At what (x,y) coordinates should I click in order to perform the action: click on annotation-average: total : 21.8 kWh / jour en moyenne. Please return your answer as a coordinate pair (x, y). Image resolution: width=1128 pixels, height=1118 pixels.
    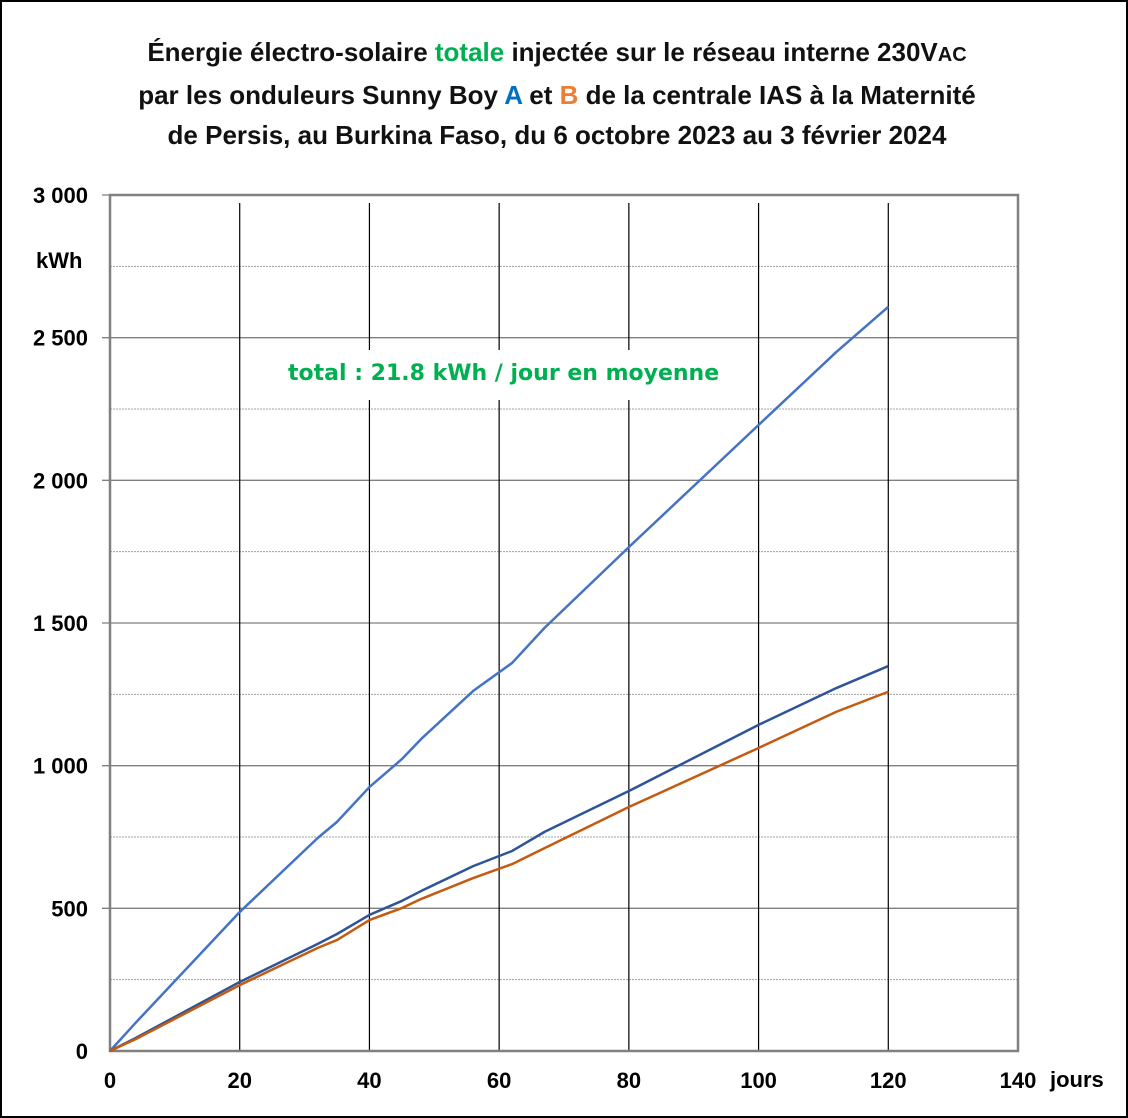
    Looking at the image, I should click on (503, 373).